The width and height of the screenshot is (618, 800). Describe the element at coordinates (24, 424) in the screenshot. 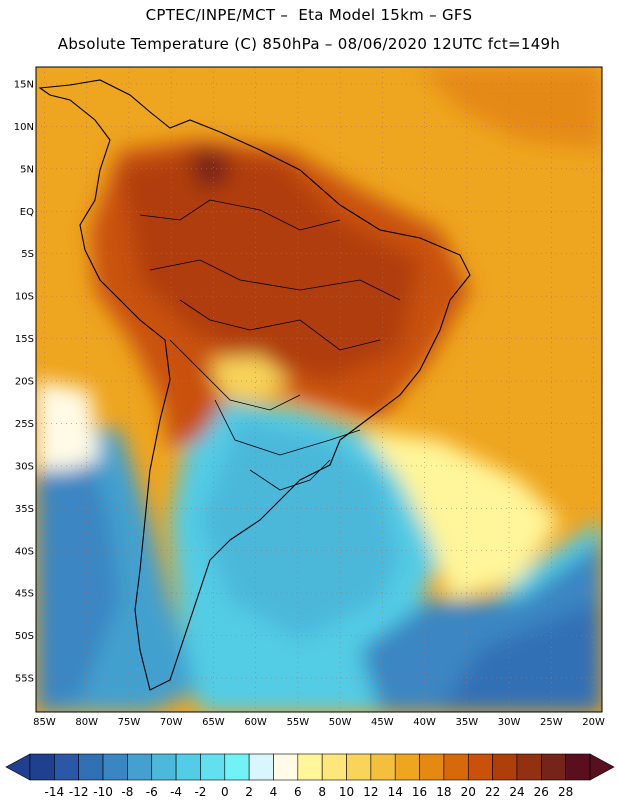

I see `latitude-label: 25S` at that location.